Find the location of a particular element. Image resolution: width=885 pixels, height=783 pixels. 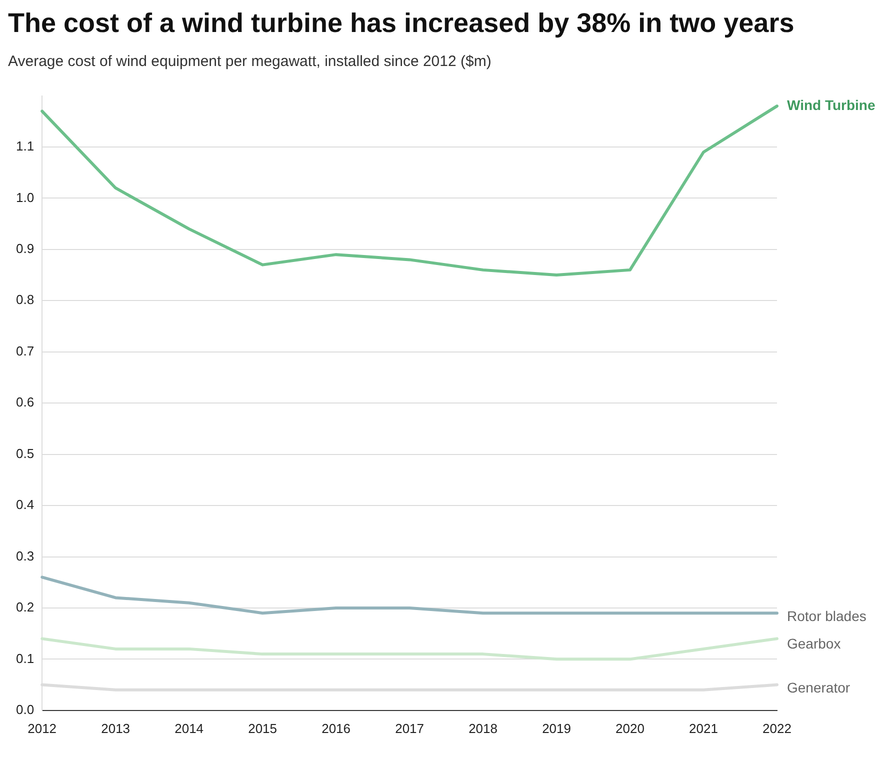

y-tick-label: 0.2 is located at coordinates (25, 607).